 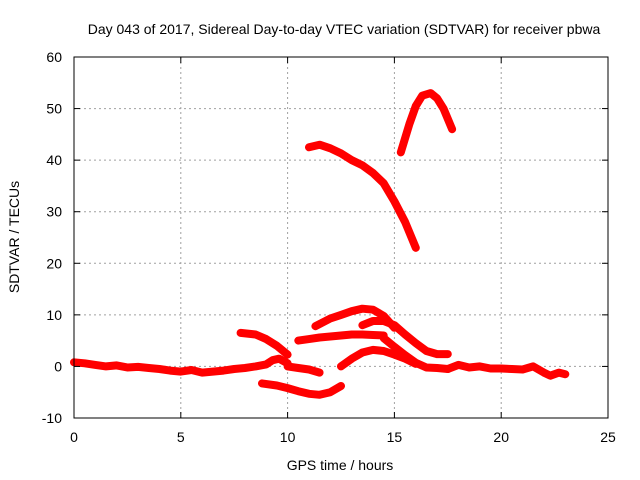 I want to click on y-tick-label: 20, so click(x=54, y=263).